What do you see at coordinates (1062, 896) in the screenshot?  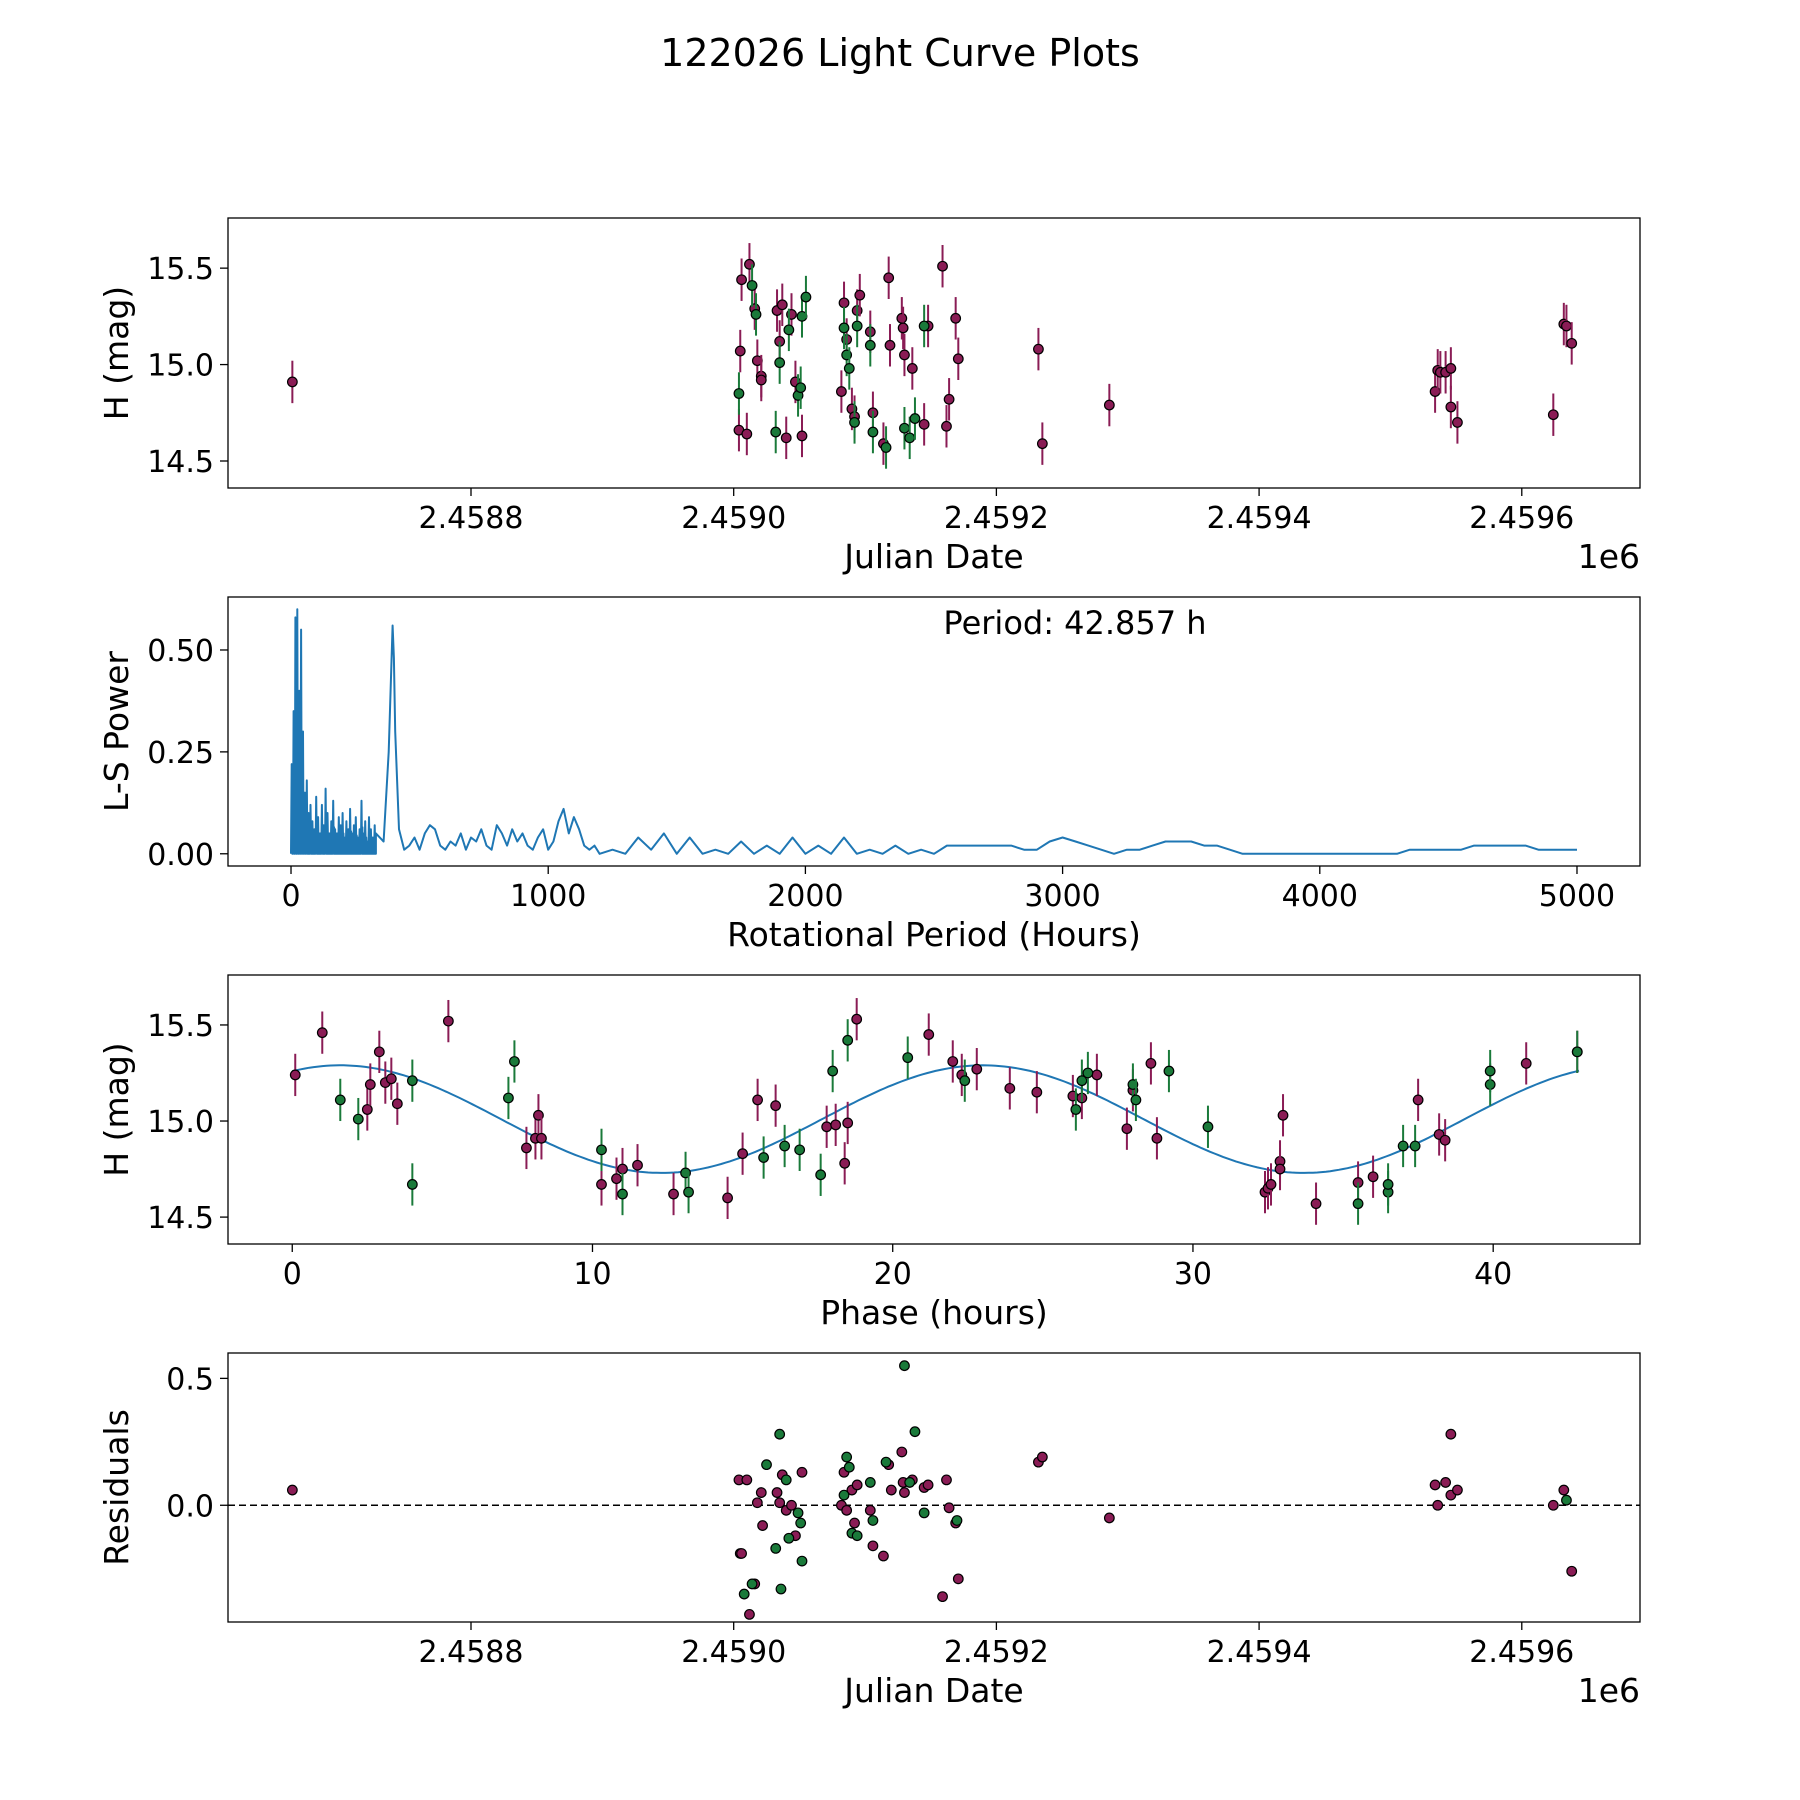 I see `x-tick-label: 3000` at bounding box center [1062, 896].